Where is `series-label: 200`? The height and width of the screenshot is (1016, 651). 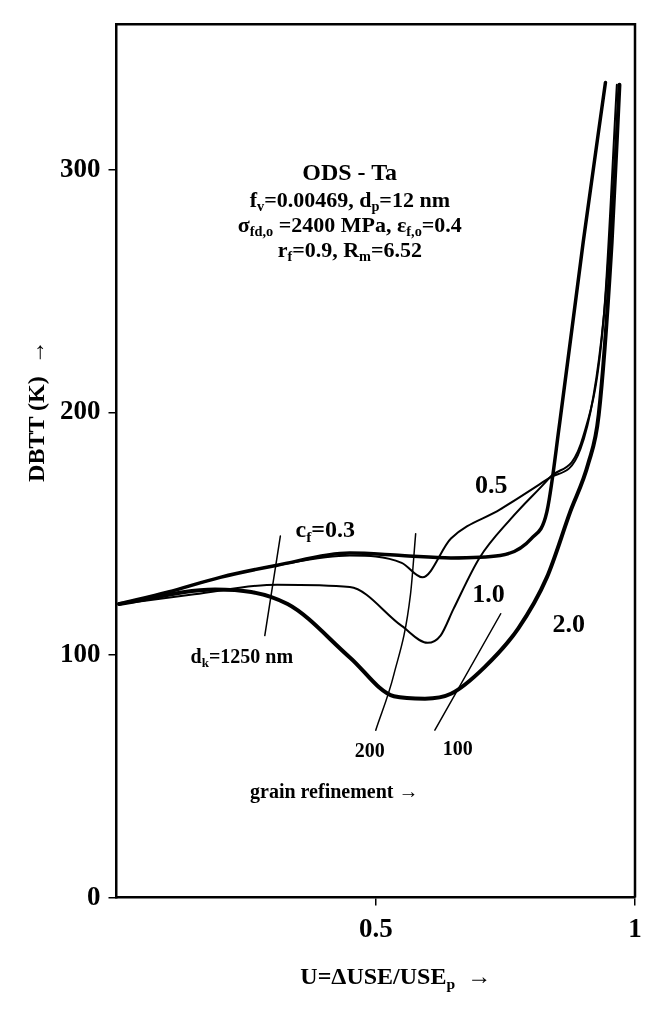 series-label: 200 is located at coordinates (369, 750).